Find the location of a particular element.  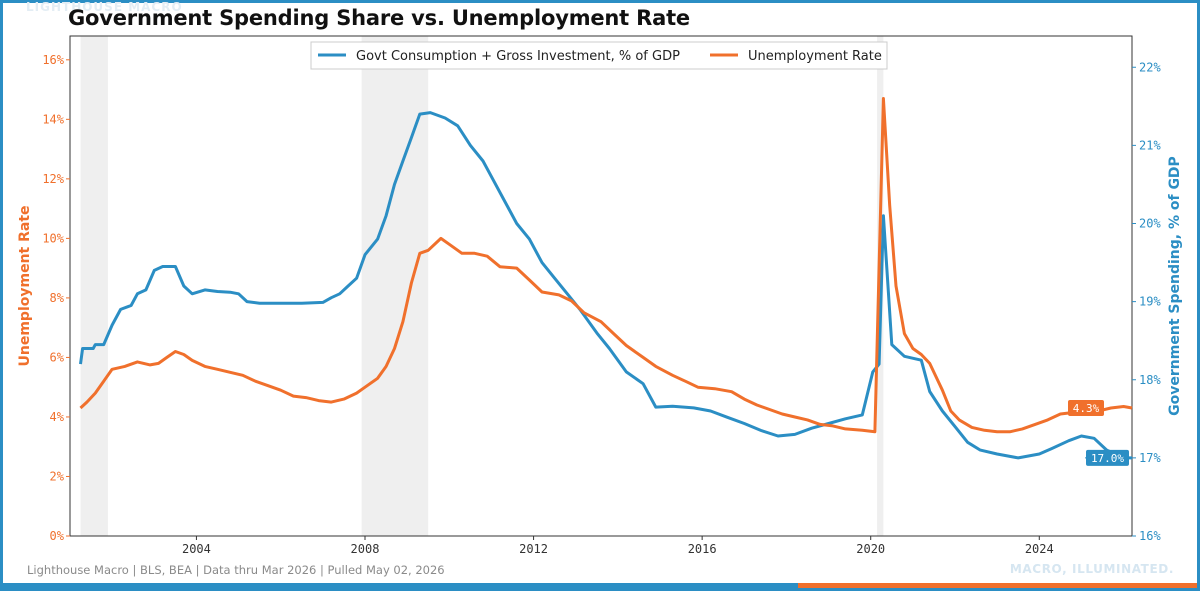

right-tick-label-22: 22% is located at coordinates (1150, 67).